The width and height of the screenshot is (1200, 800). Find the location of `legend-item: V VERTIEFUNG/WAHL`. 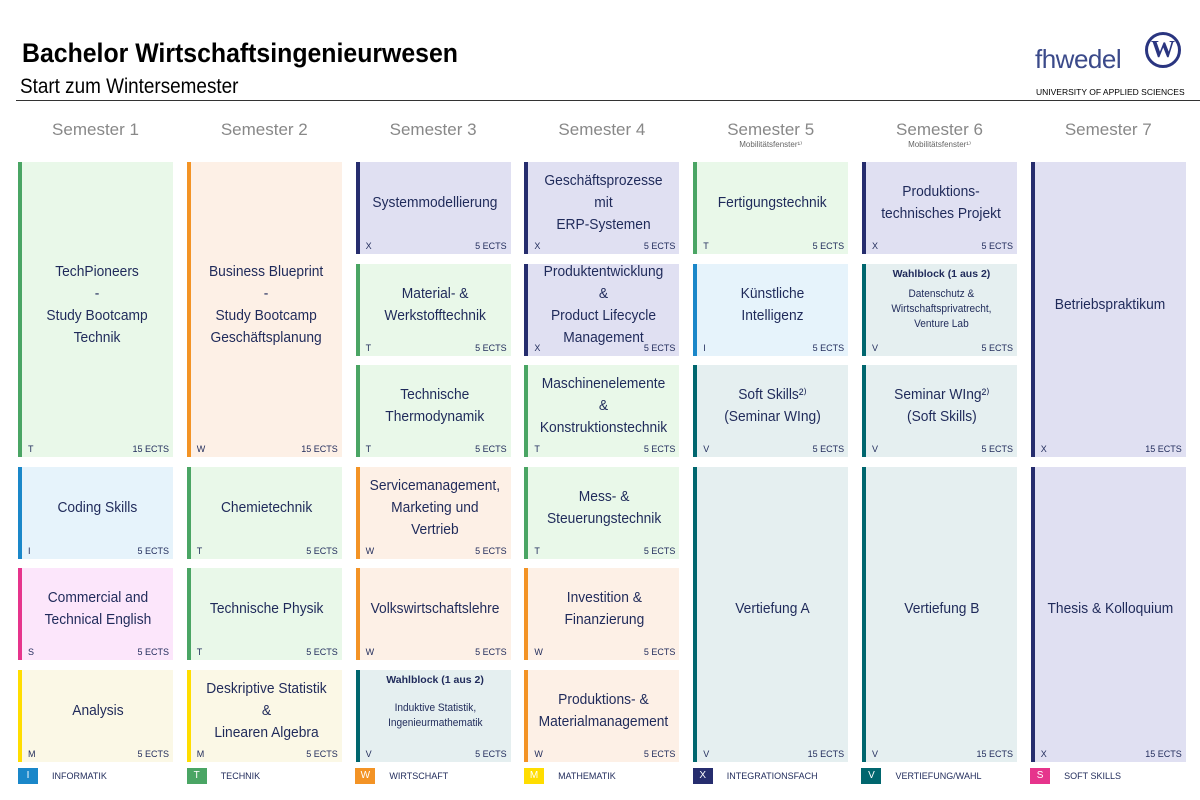

legend-item: V VERTIEFUNG/WAHL is located at coordinates (945, 776).